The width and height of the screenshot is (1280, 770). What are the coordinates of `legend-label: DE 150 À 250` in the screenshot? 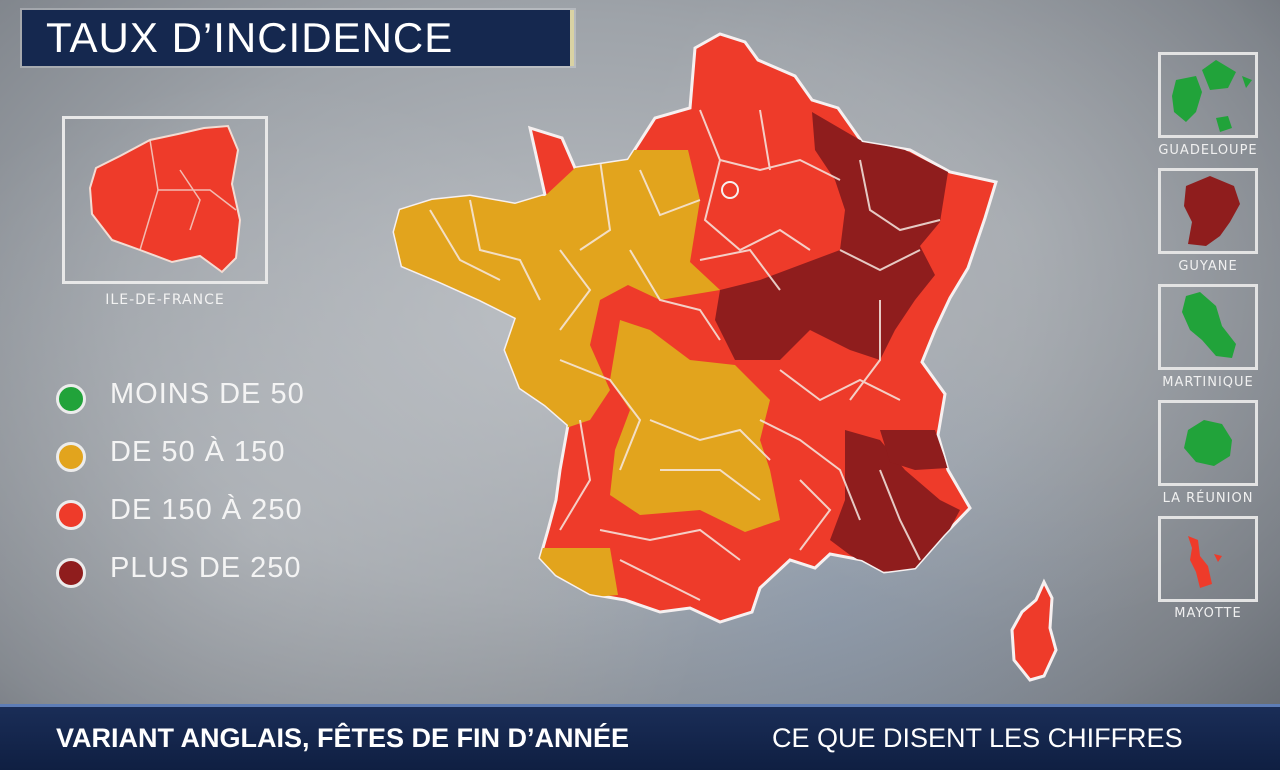 It's located at (206, 510).